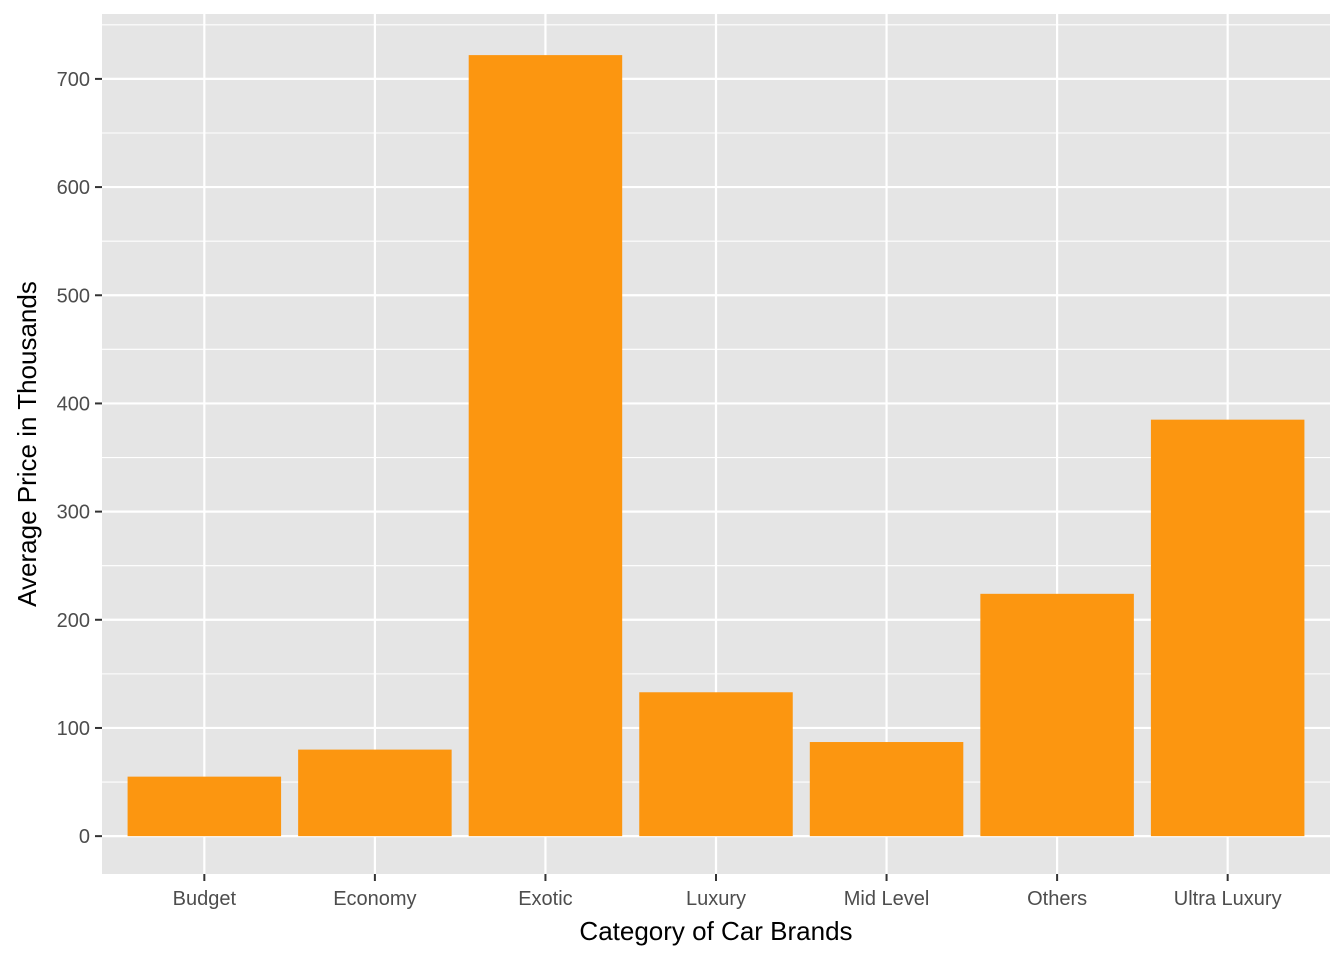  Describe the element at coordinates (716, 764) in the screenshot. I see `bar-luxury` at that location.